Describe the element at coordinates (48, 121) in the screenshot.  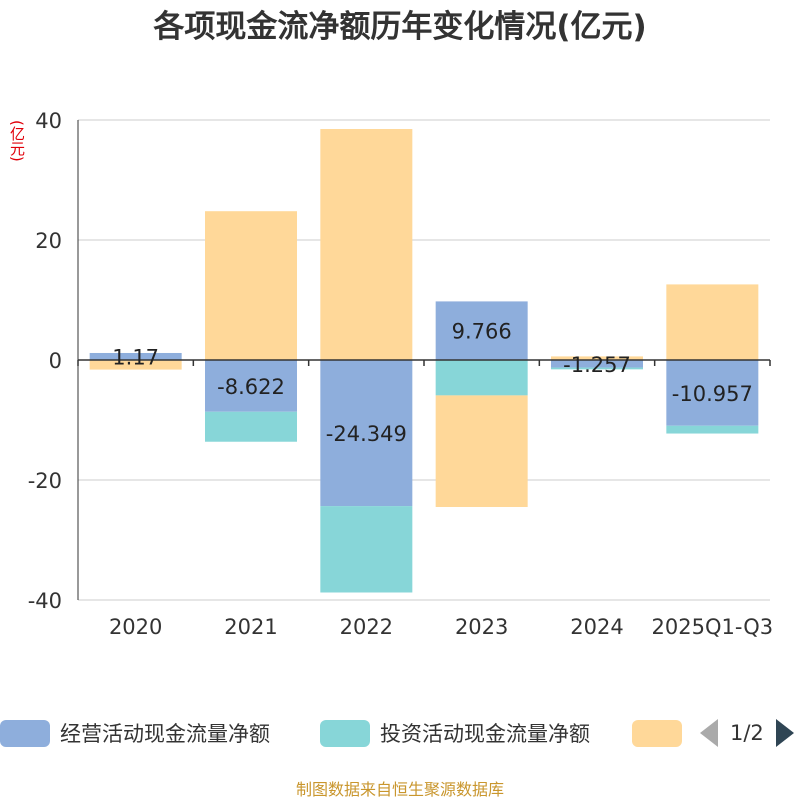
I see `y-tick-label: 40` at that location.